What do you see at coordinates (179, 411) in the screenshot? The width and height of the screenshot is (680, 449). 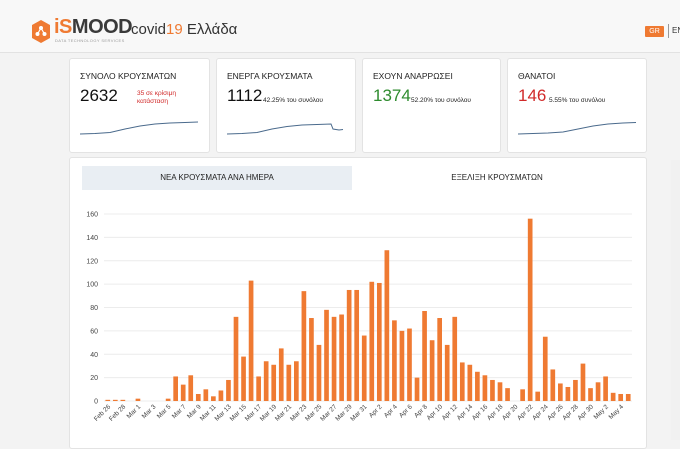 I see `x-tick-label: Mar 7` at bounding box center [179, 411].